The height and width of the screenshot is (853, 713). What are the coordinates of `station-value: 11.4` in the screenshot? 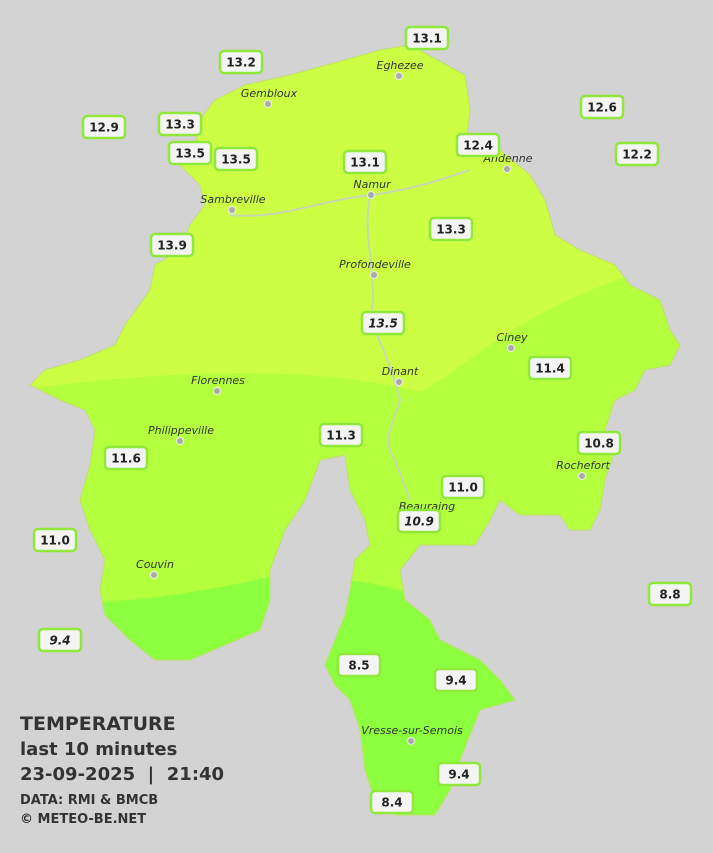 It's located at (550, 369).